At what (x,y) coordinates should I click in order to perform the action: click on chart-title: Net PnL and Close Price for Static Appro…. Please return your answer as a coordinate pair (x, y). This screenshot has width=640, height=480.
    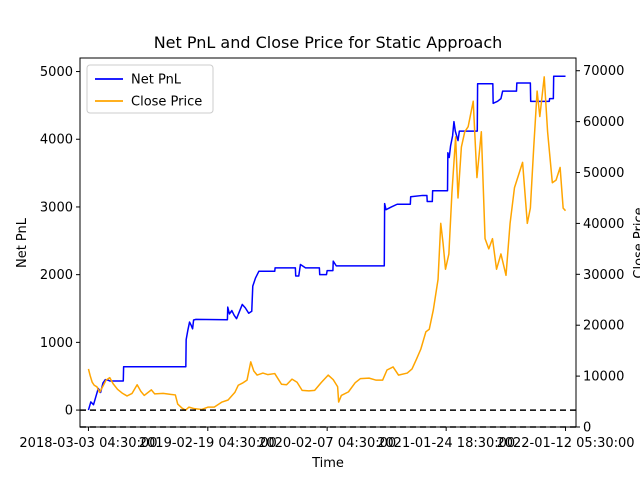
    Looking at the image, I should click on (328, 42).